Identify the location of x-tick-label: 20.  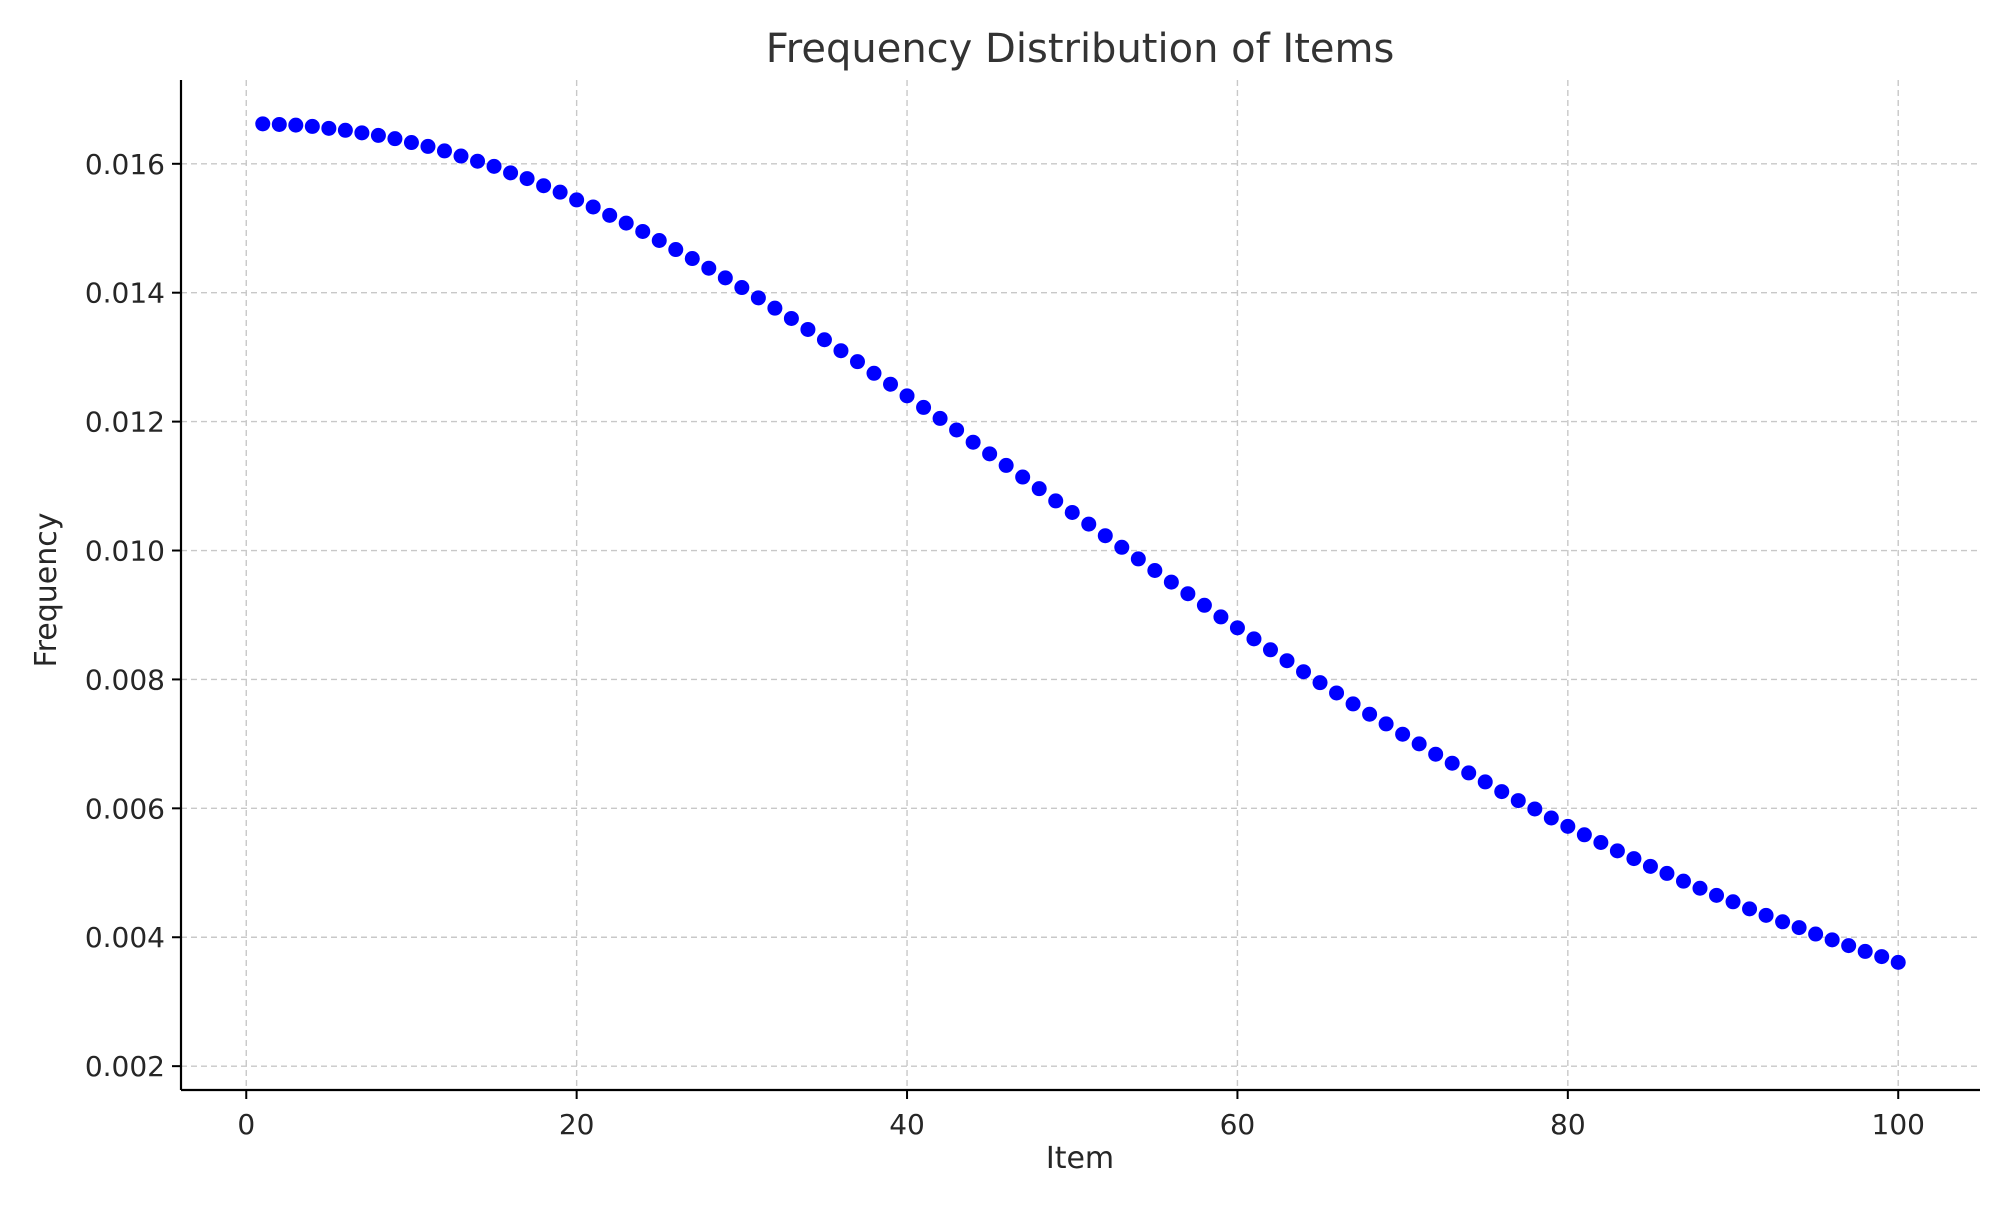
(577, 1124).